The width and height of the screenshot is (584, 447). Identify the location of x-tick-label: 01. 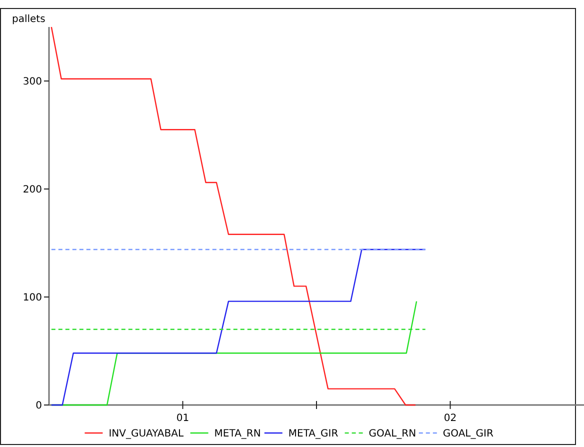
(183, 418).